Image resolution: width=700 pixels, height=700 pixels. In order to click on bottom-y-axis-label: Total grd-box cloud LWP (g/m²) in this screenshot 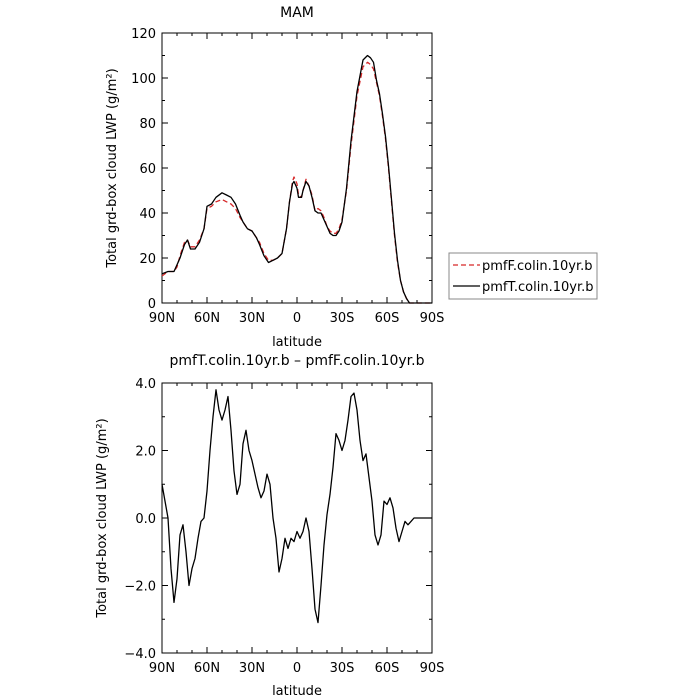, I will do `click(102, 518)`.